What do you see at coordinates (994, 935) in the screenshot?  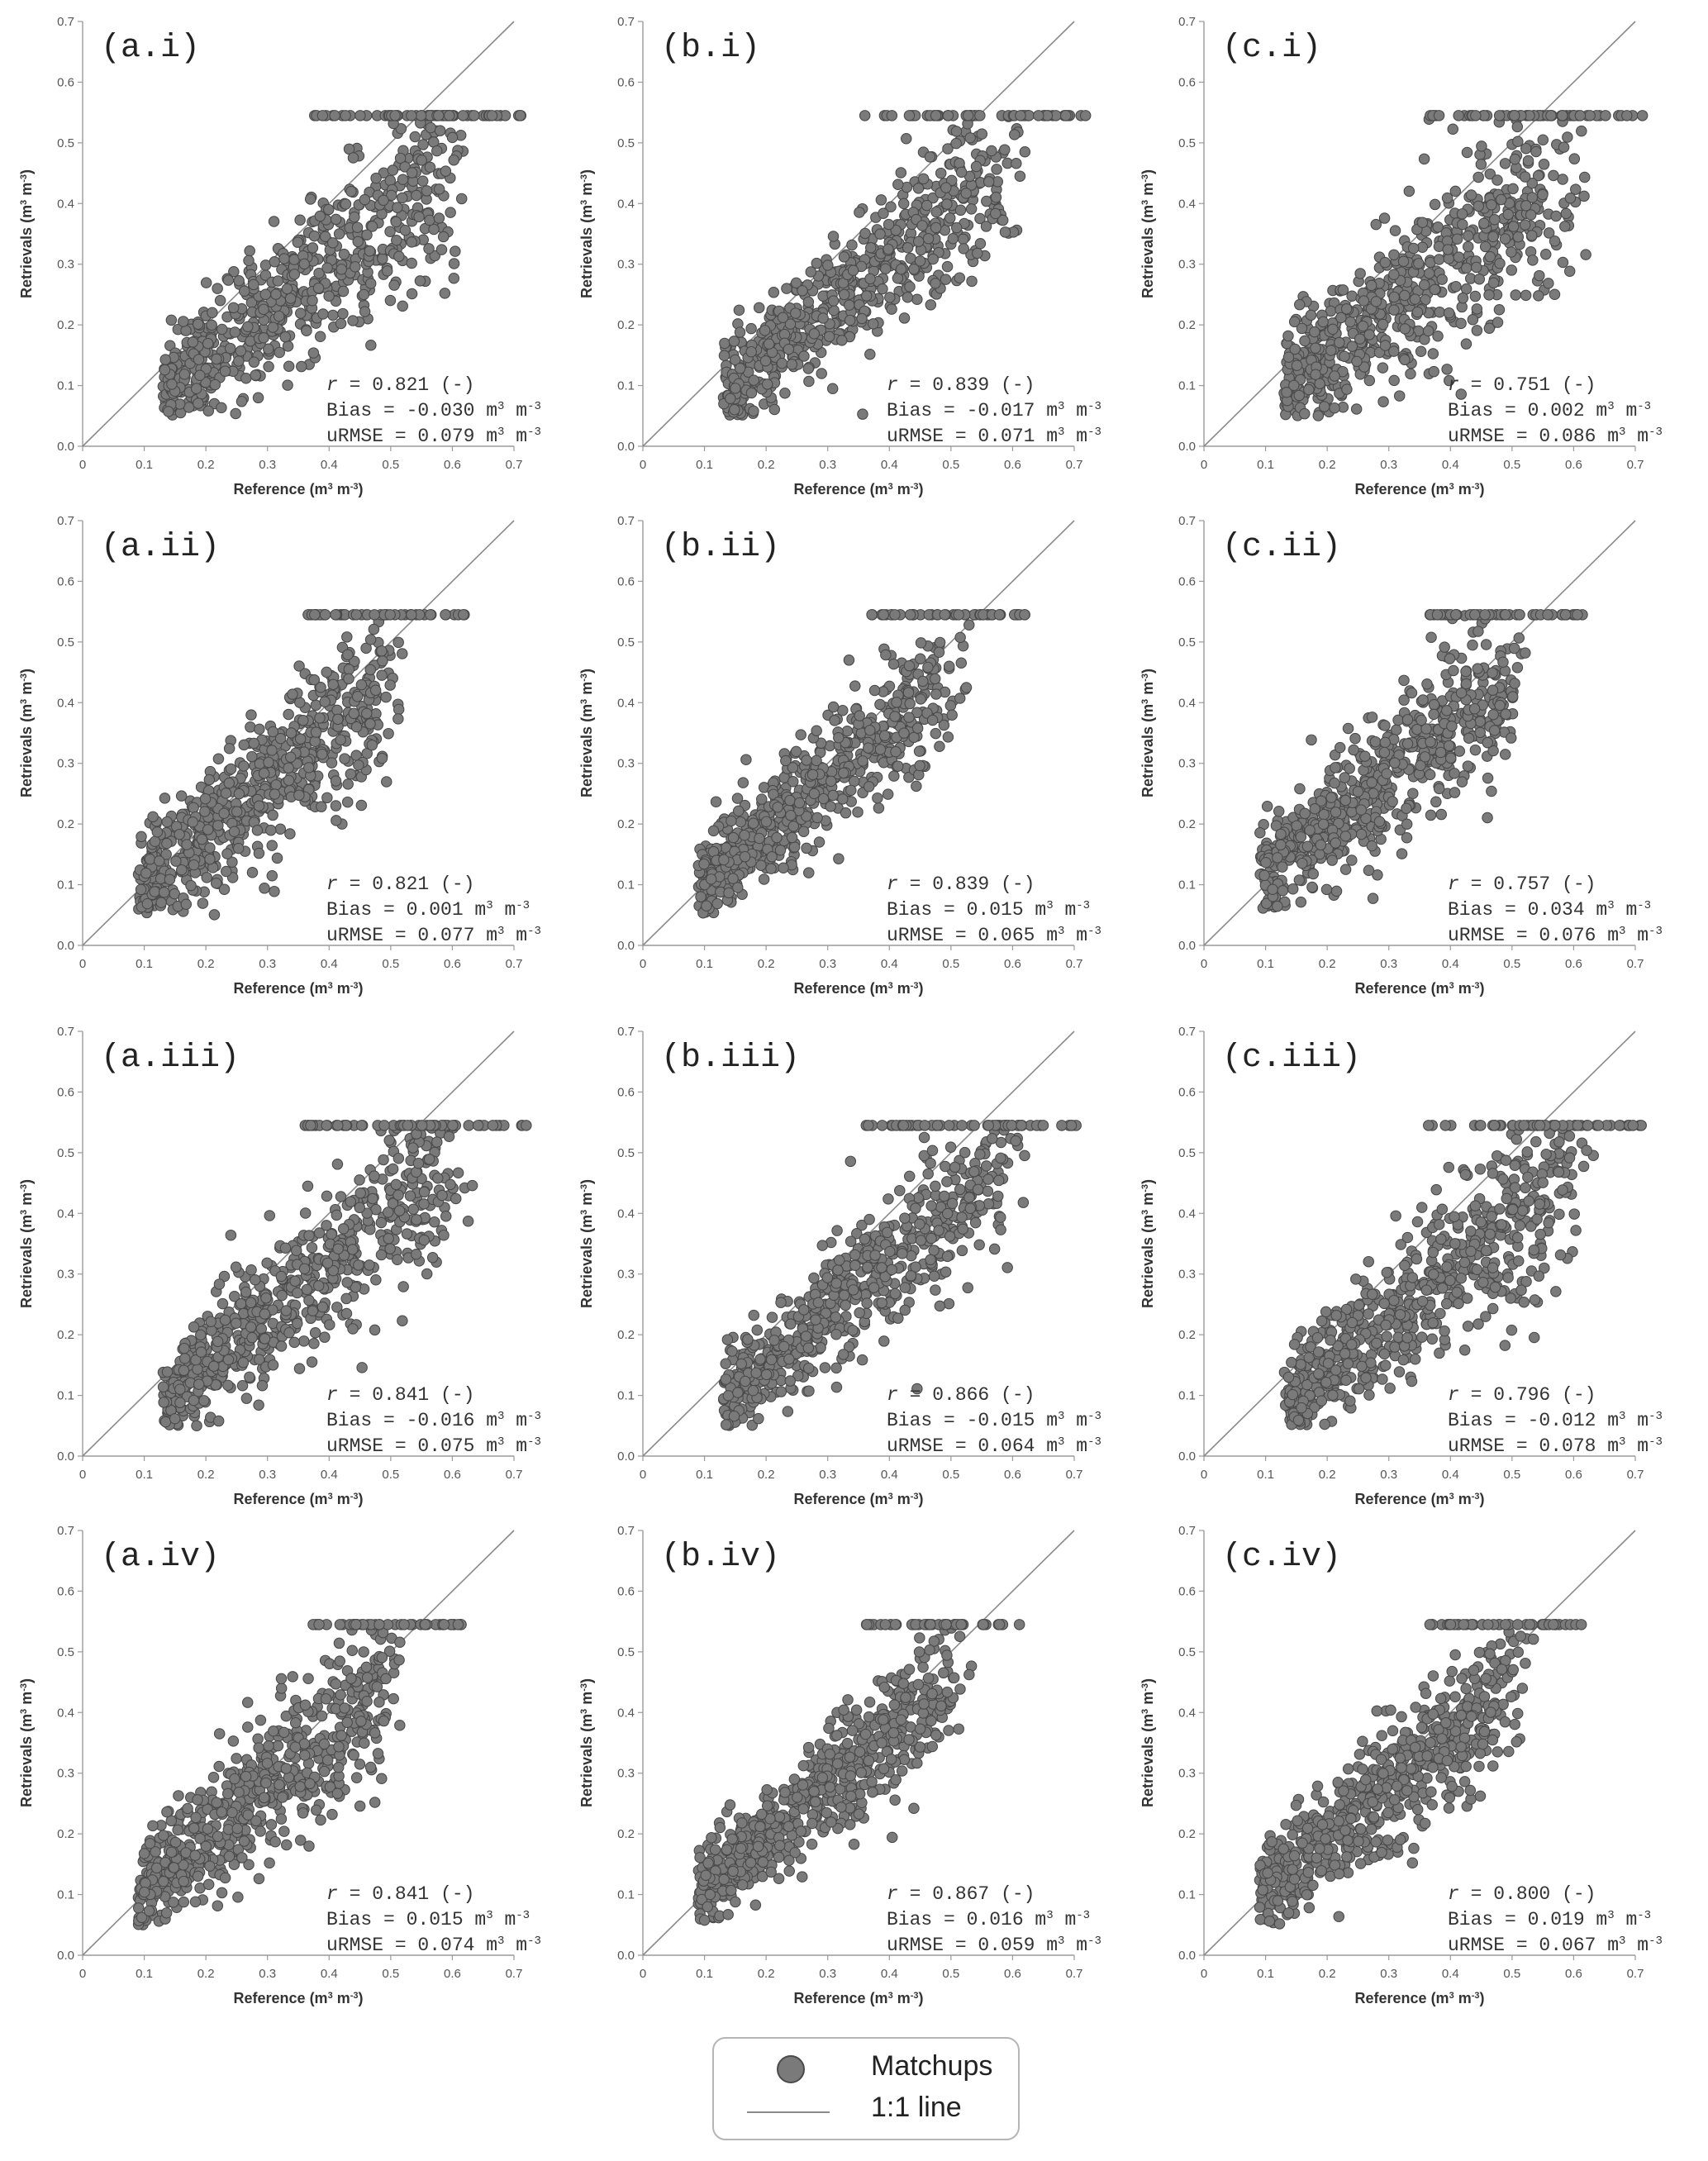 I see `stats-annotation: uRMSE = 0.065 m3 m-3` at bounding box center [994, 935].